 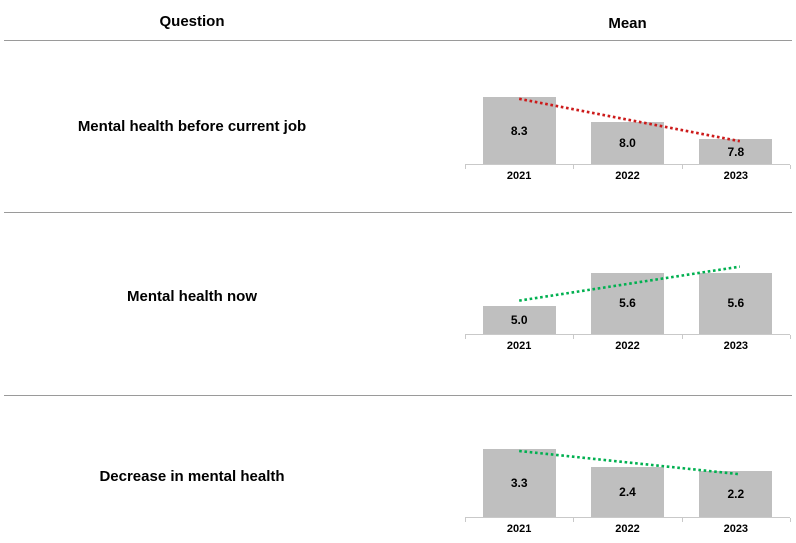 I want to click on bar-value-label: 2.2, so click(x=736, y=494).